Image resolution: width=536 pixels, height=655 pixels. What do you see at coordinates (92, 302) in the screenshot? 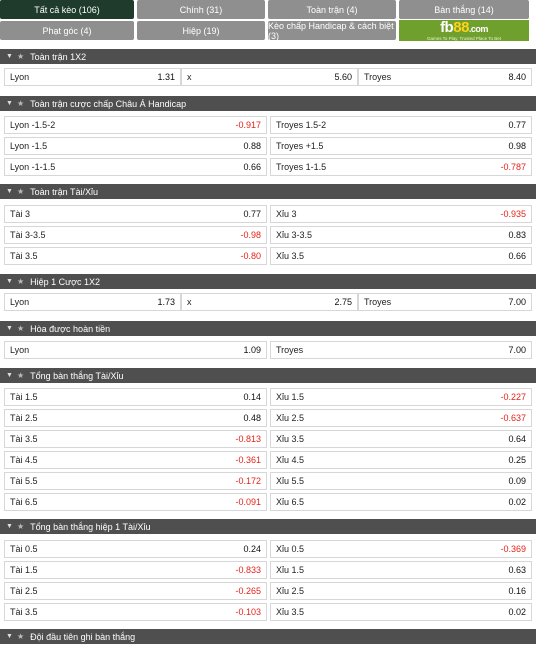
I see `odds-cell: Lyon 1.73` at bounding box center [92, 302].